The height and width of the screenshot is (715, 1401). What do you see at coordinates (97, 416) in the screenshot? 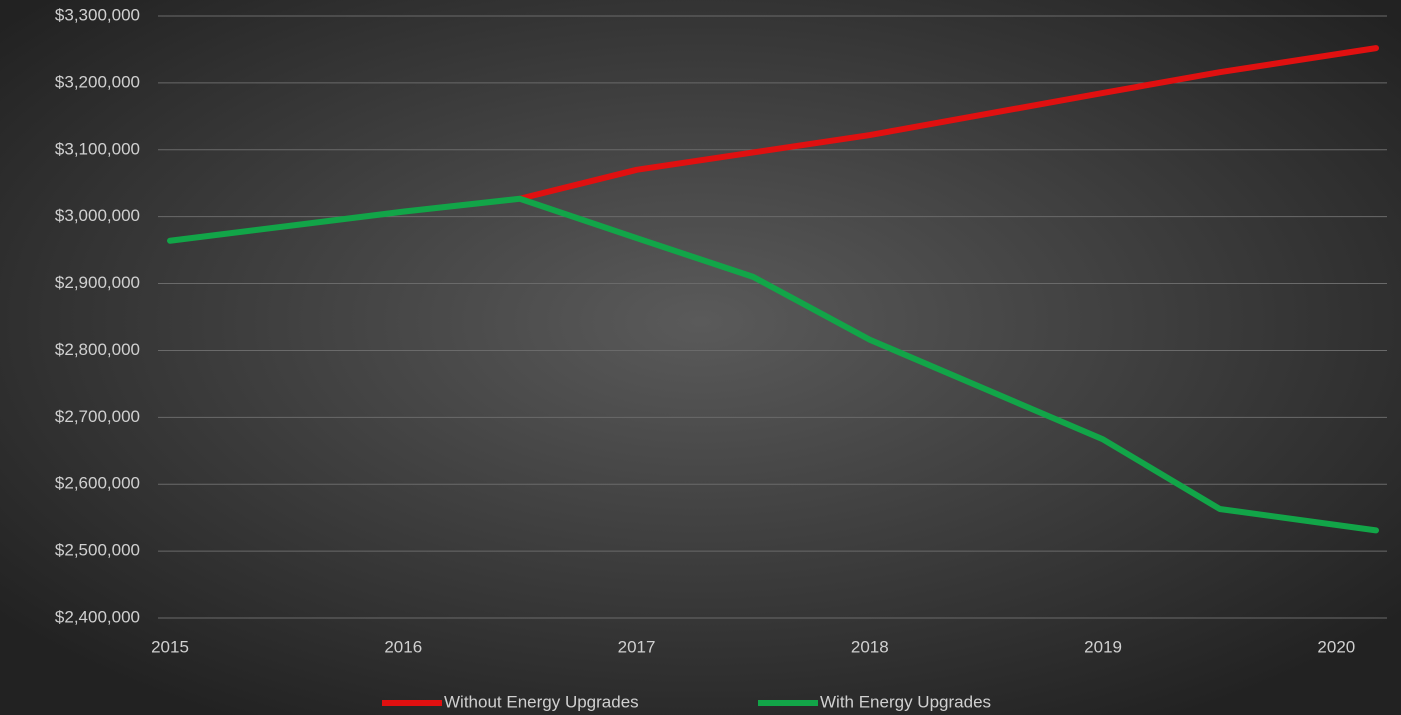
I see `y-tick-label: $2,700,000` at bounding box center [97, 416].